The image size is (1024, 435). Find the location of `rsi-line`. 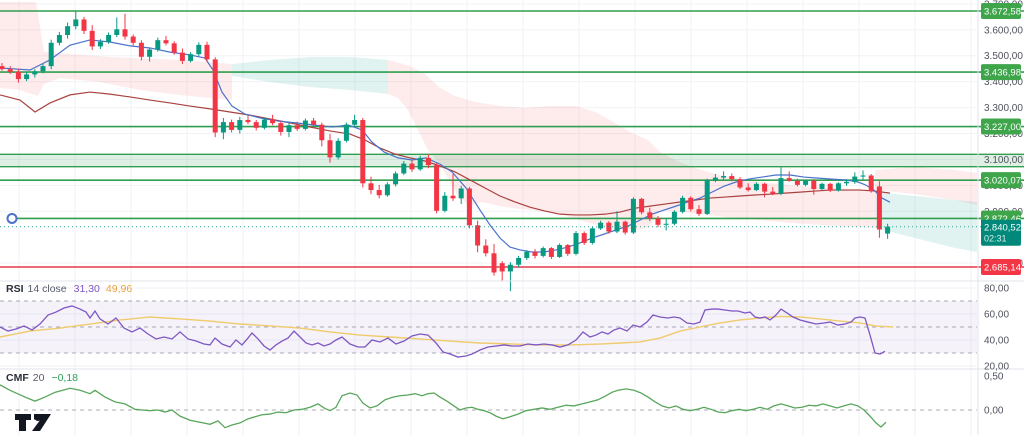

rsi-line is located at coordinates (443, 331).